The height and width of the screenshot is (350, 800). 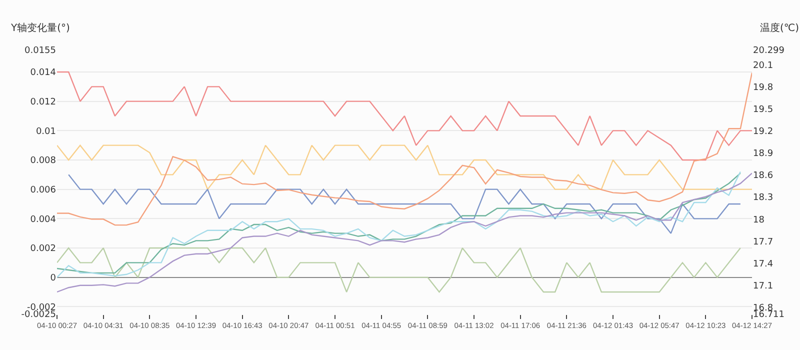 What do you see at coordinates (763, 242) in the screenshot?
I see `y2-tick-label: 17.7` at bounding box center [763, 242].